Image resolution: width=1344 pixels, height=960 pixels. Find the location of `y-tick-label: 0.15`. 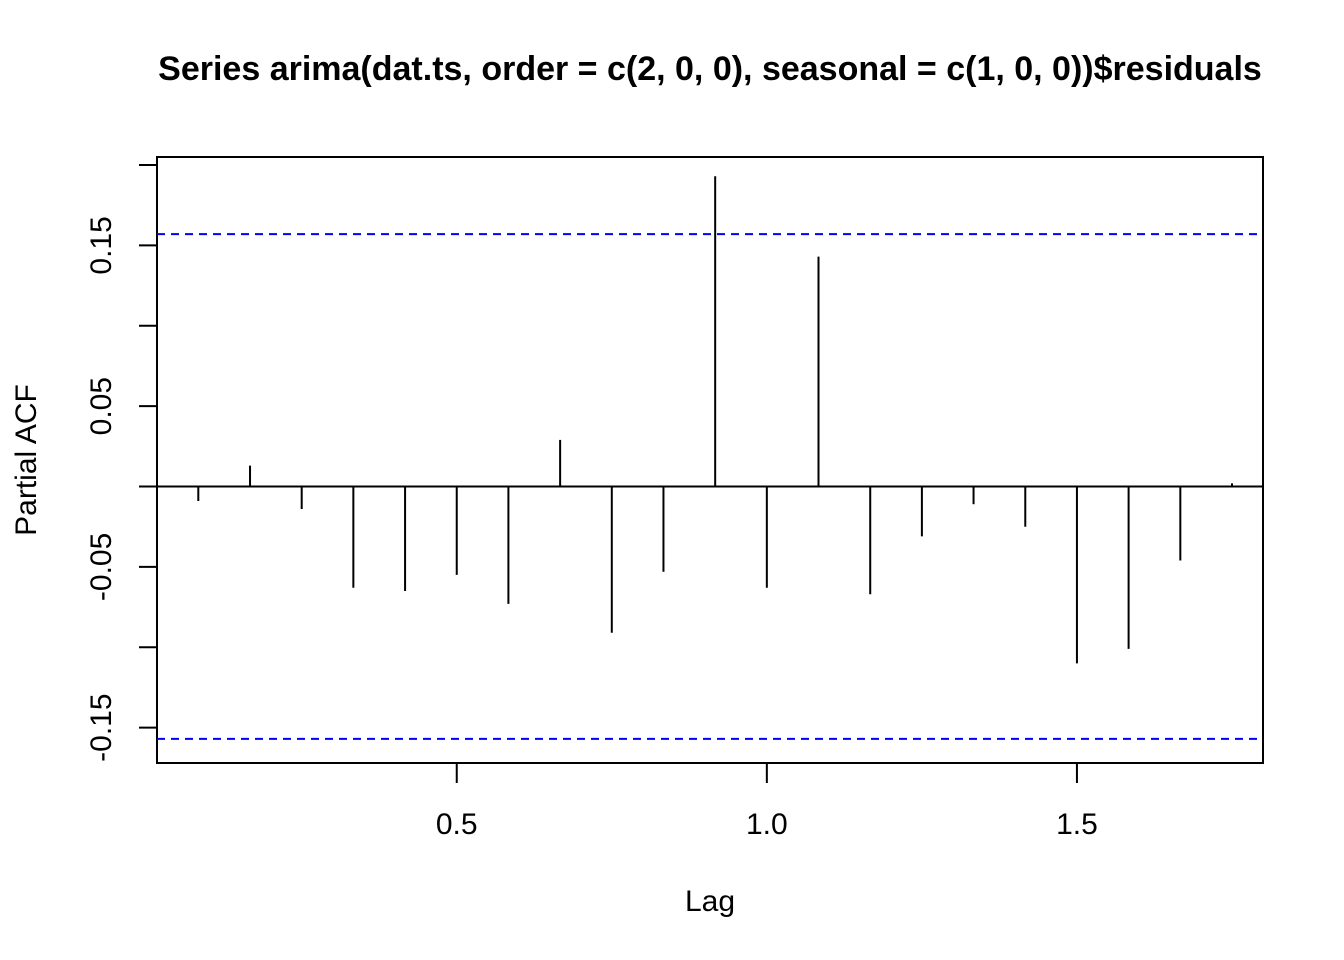

y-tick-label: 0.15 is located at coordinates (101, 245).